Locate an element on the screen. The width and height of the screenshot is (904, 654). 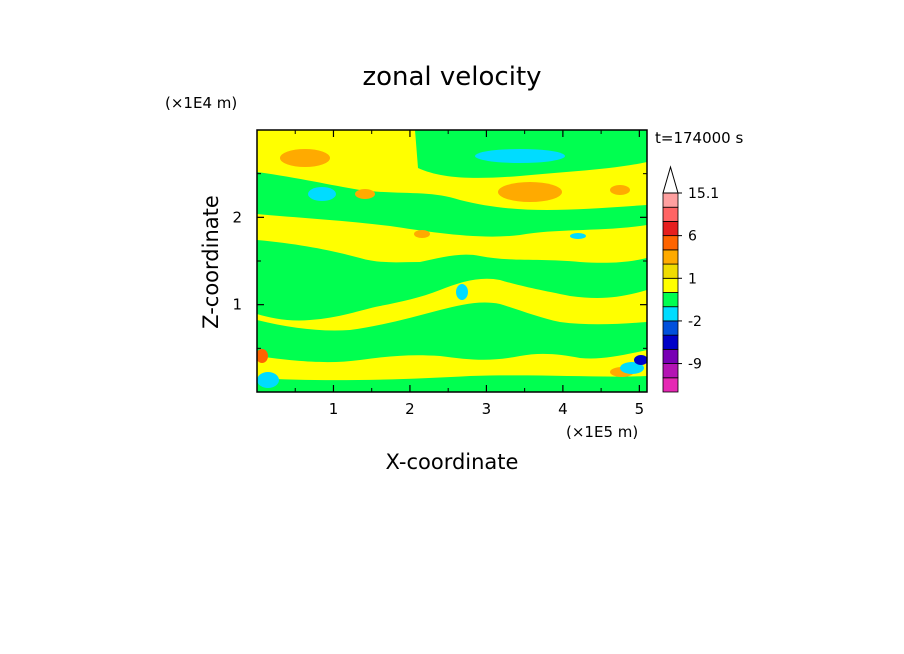
y-scale-note: (×1E4 m) is located at coordinates (201, 103).